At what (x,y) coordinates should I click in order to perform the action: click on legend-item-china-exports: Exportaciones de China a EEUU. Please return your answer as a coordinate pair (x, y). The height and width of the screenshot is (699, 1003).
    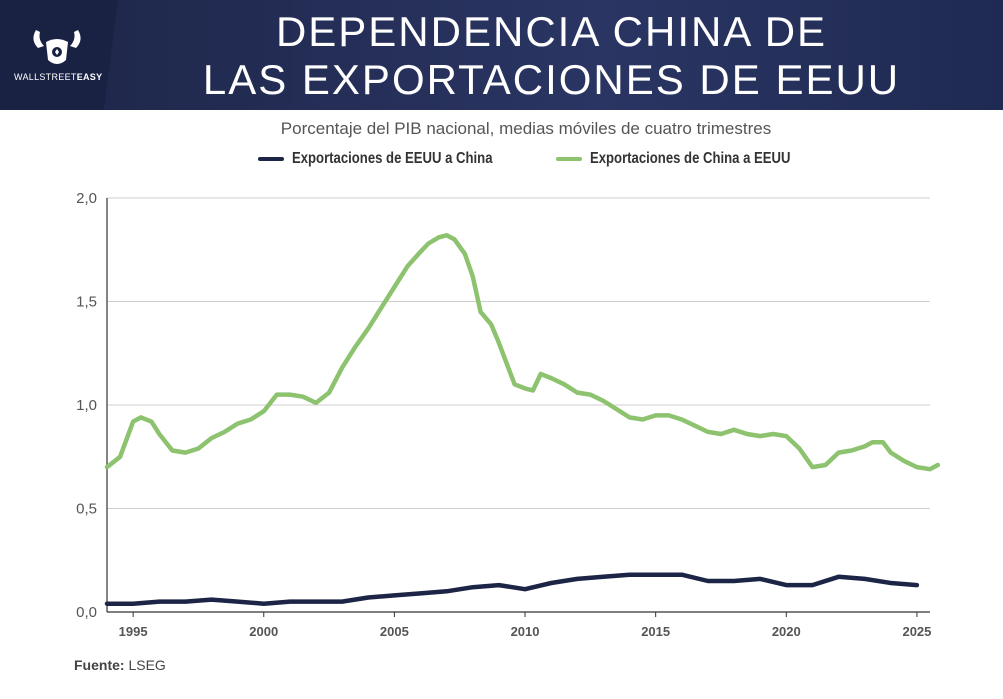
    Looking at the image, I should click on (695, 159).